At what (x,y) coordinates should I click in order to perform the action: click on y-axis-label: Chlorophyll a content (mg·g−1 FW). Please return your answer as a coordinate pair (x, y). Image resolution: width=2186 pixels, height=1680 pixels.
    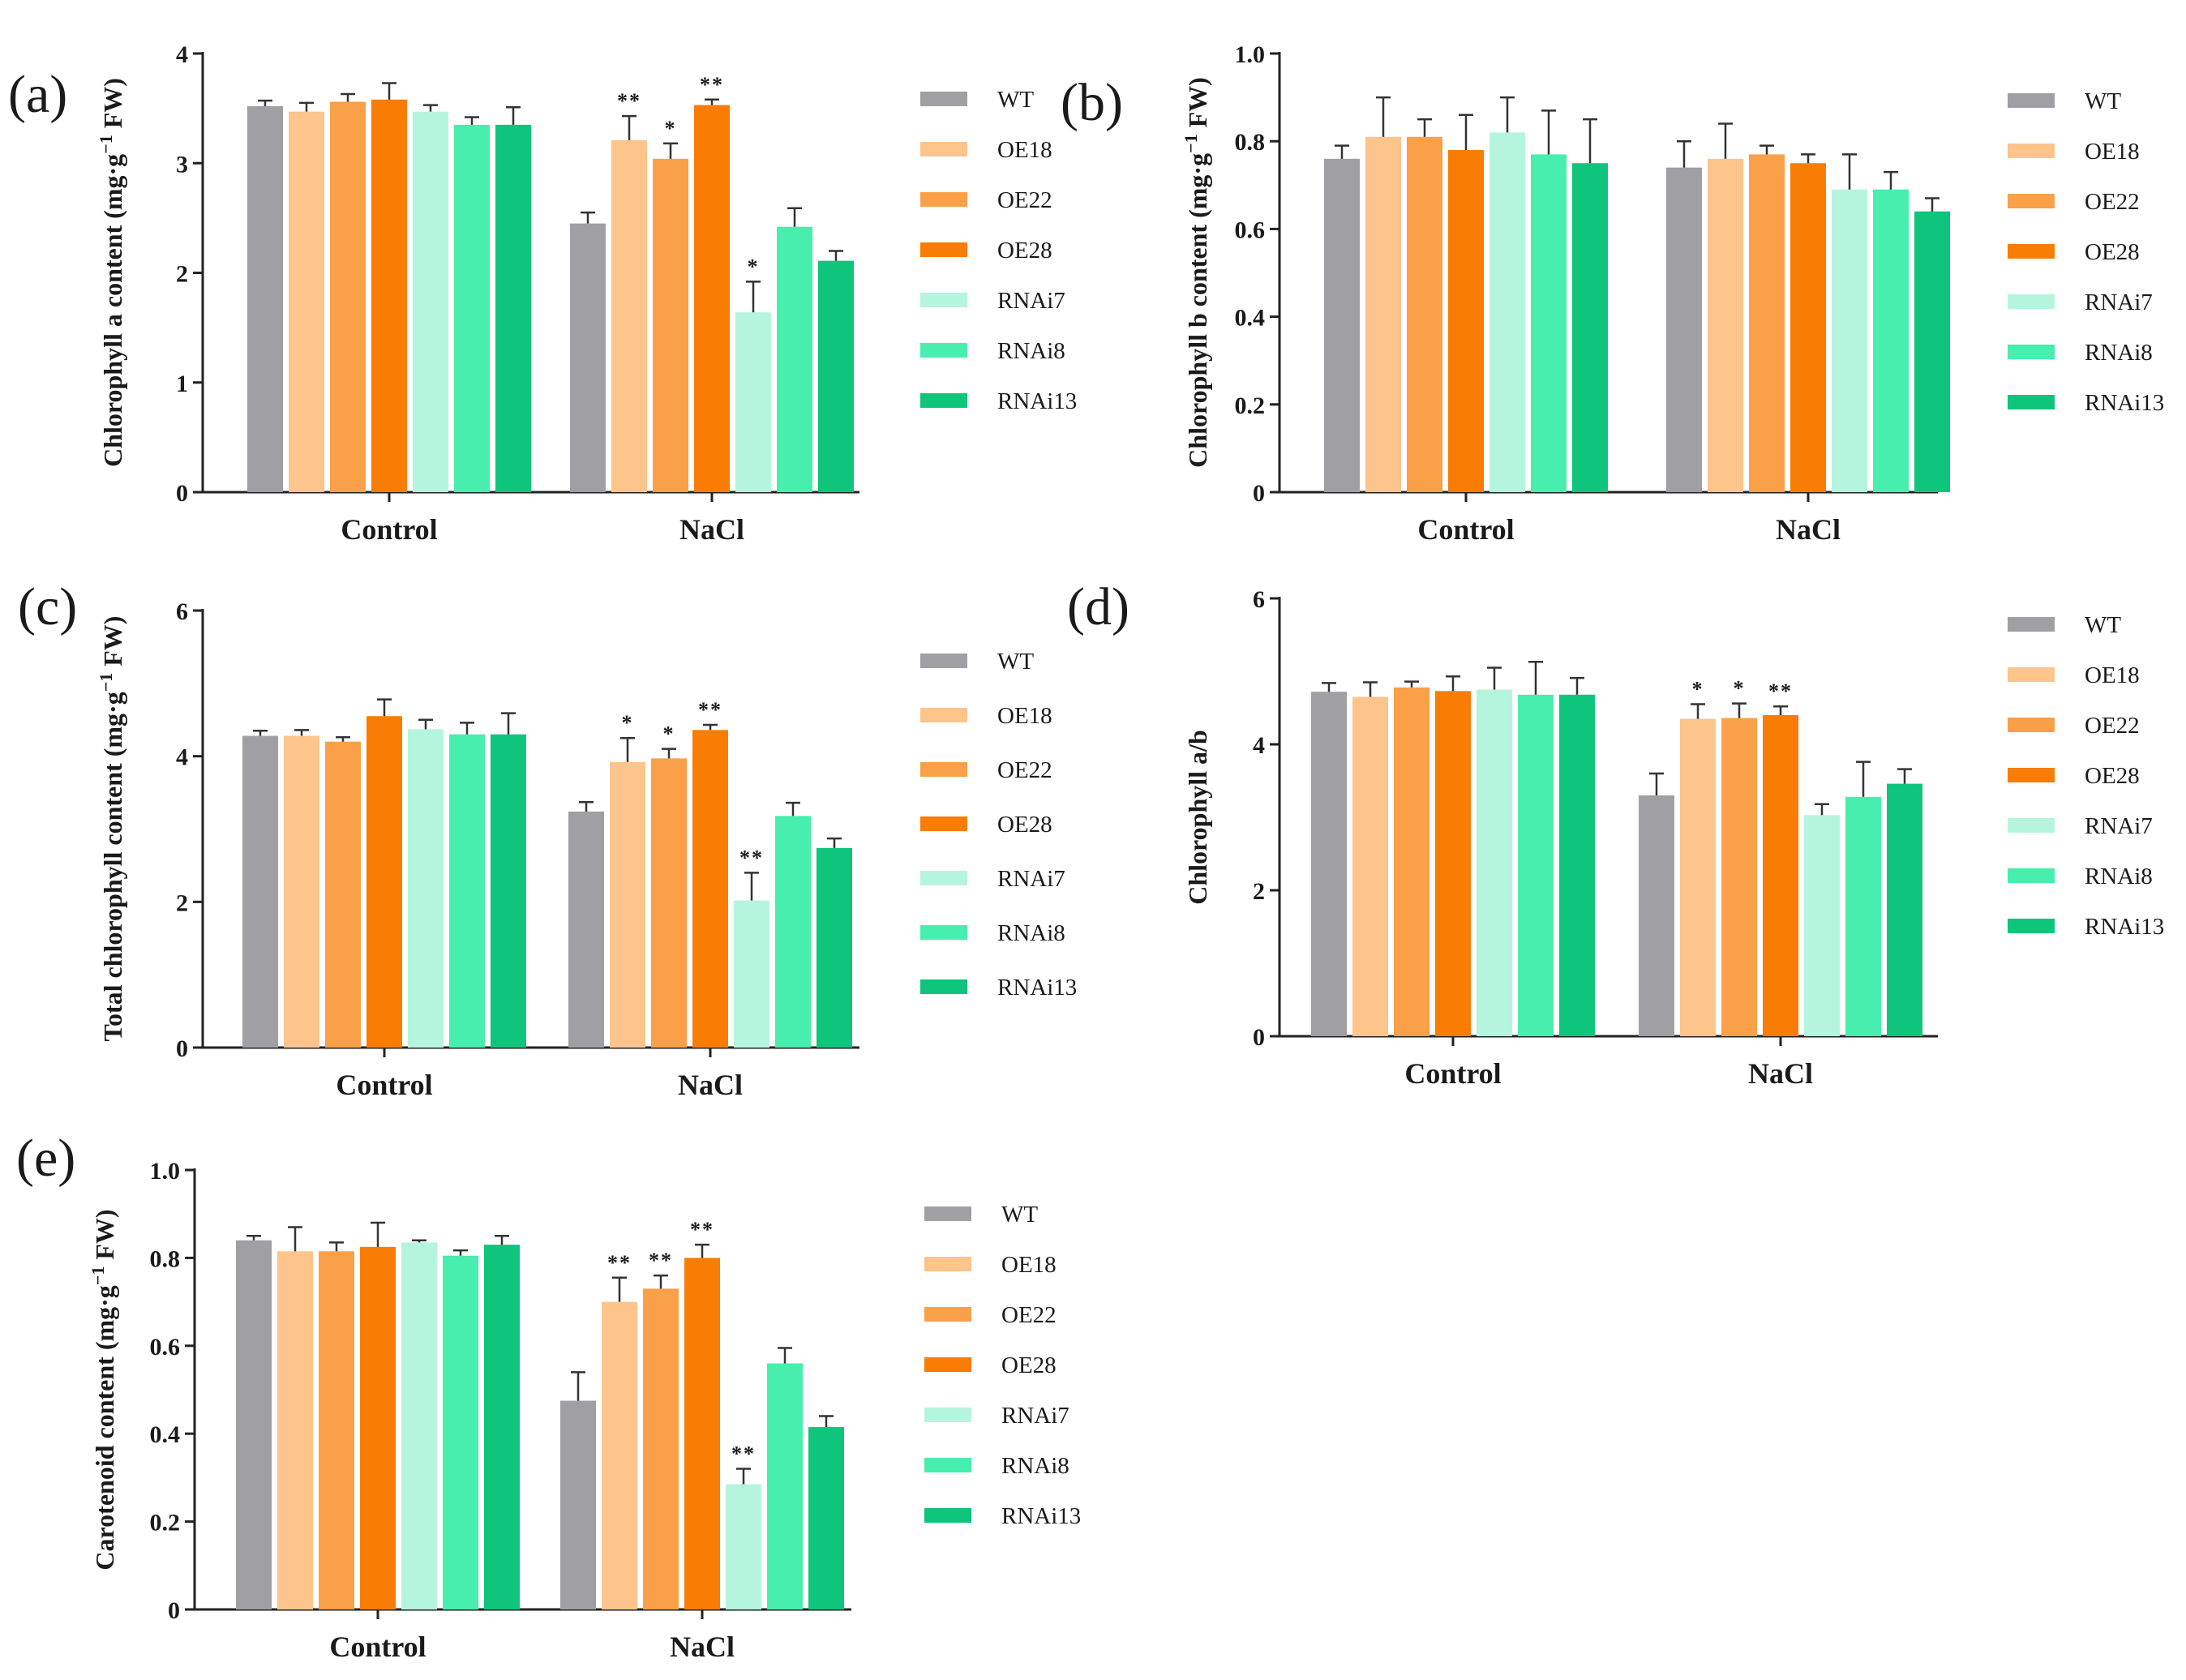
    Looking at the image, I should click on (111, 273).